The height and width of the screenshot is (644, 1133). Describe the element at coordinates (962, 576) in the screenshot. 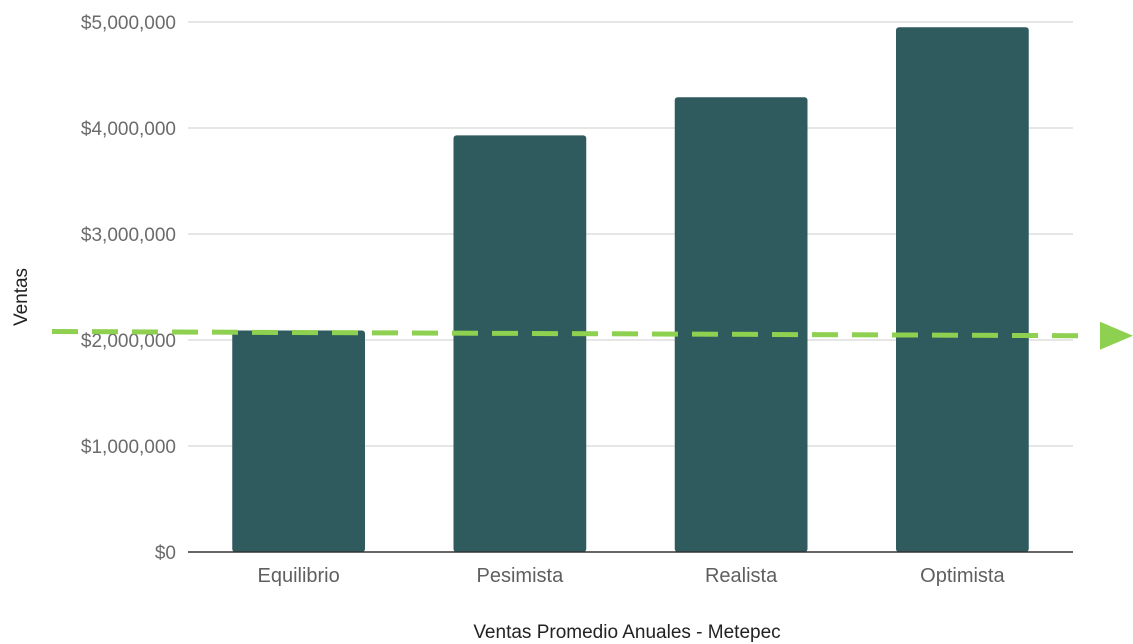

I see `x-tick-label: Optimista` at that location.